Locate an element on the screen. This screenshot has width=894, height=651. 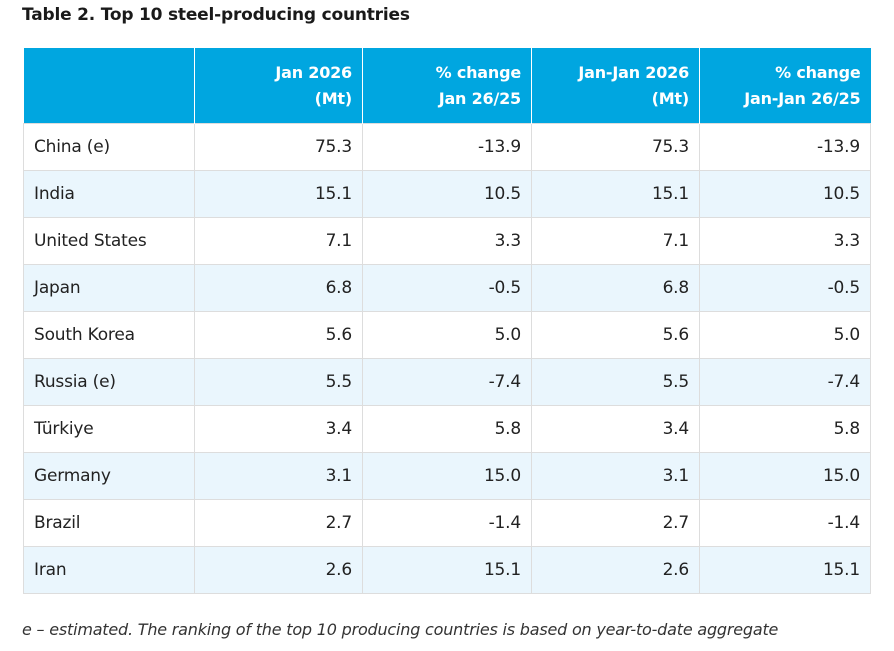
jan-change-cell: 10.5 is located at coordinates (447, 194).